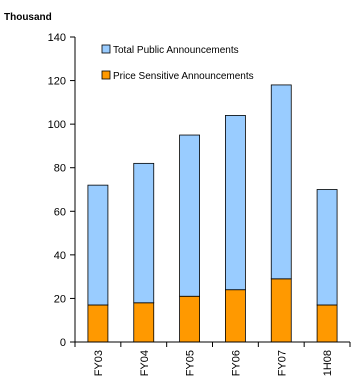 This screenshot has height=389, width=357. What do you see at coordinates (327, 247) in the screenshot?
I see `total-public-bar-1h08` at bounding box center [327, 247].